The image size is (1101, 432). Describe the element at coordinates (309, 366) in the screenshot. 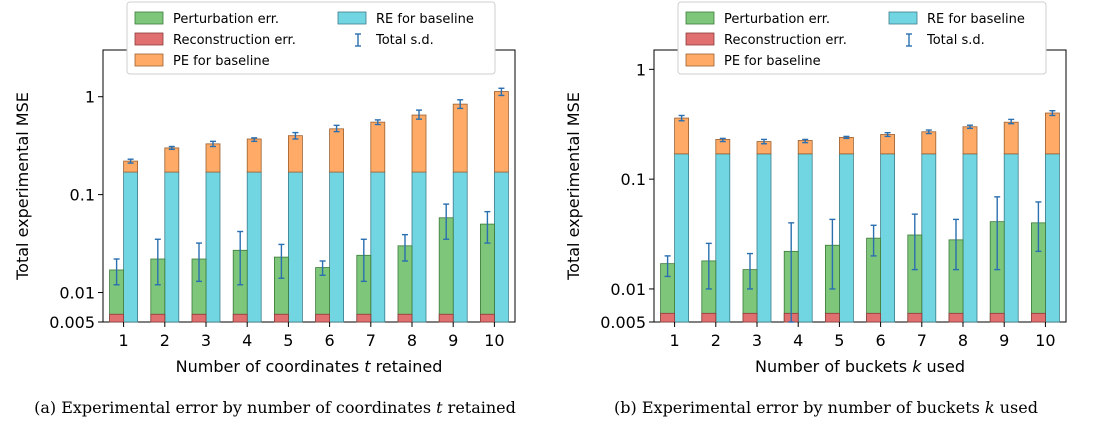

I see `chart-a-xlabel: Number of coordinates t retained` at that location.